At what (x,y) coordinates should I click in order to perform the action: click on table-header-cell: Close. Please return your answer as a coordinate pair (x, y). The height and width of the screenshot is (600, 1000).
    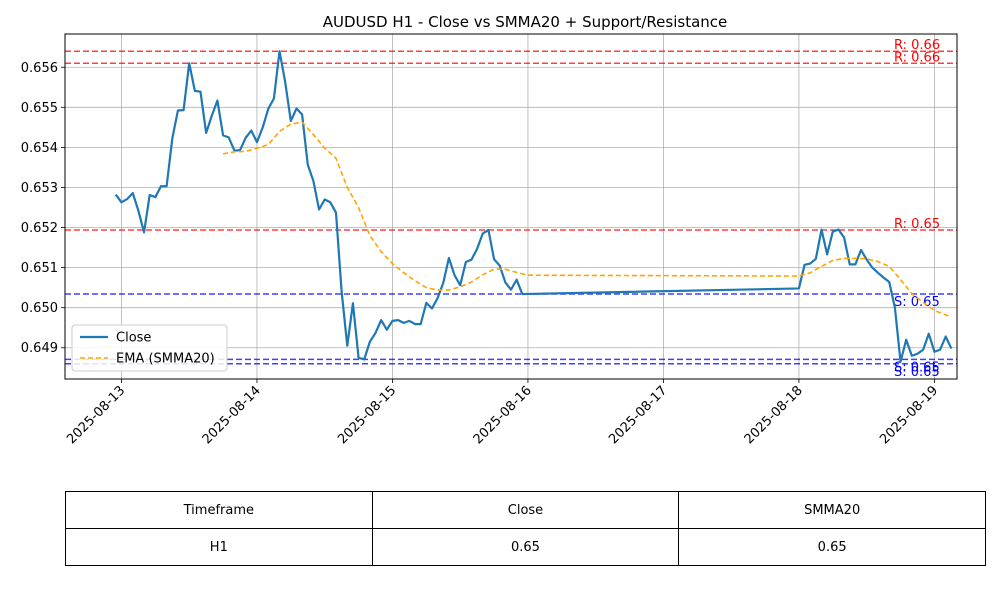
    Looking at the image, I should click on (525, 510).